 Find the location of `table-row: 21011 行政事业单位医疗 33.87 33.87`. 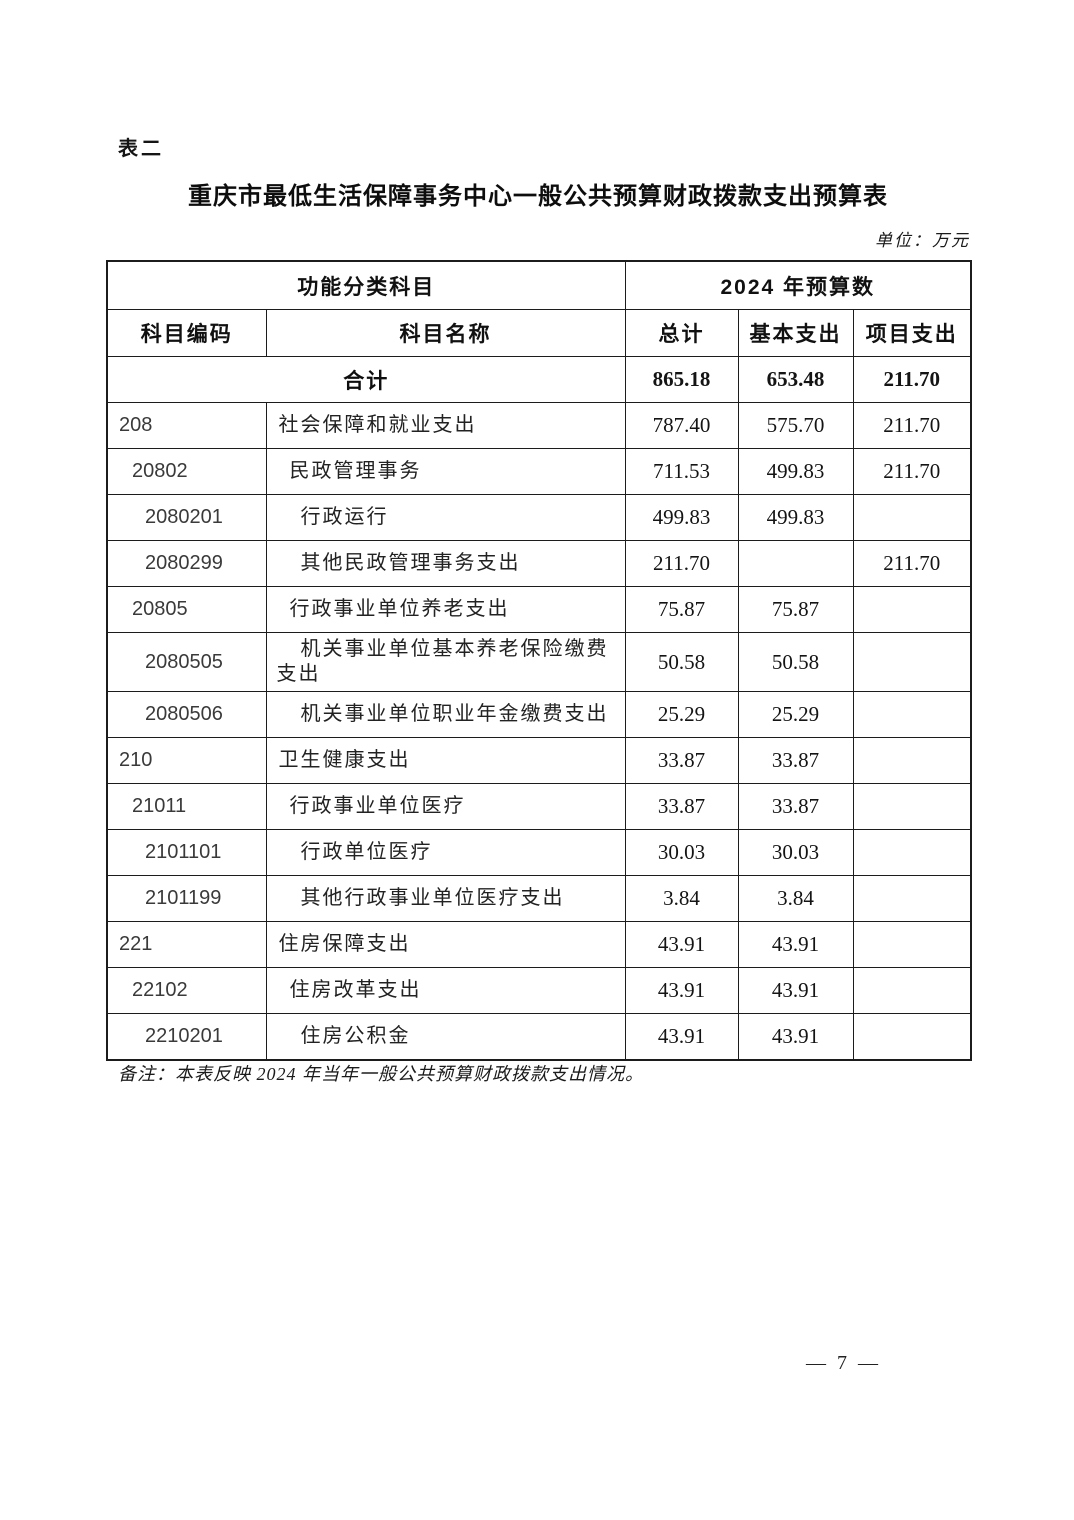

table-row: 21011 行政事业单位医疗 33.87 33.87 is located at coordinates (539, 806).